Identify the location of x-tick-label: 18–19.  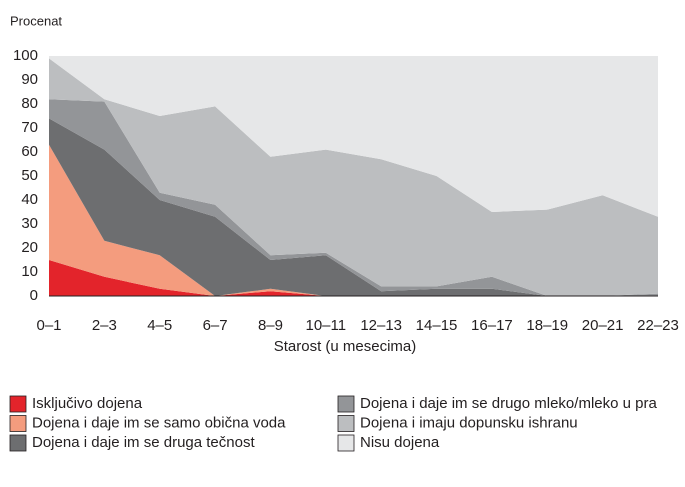
(547, 325).